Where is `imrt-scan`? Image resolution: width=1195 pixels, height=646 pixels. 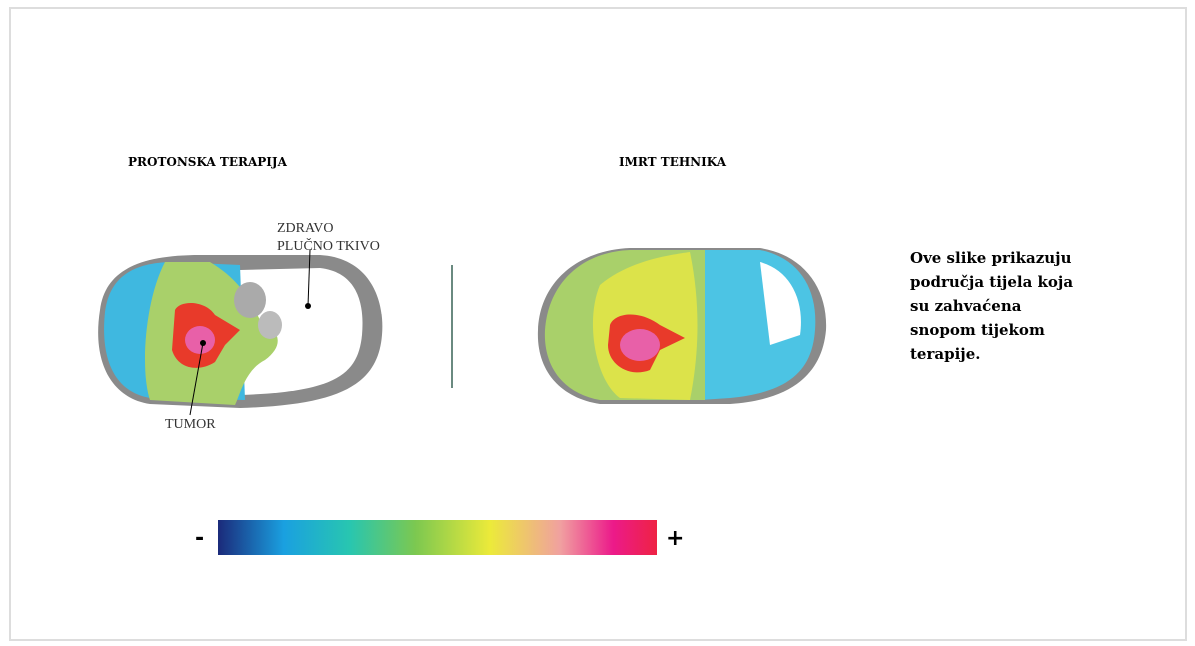 imrt-scan is located at coordinates (682, 326).